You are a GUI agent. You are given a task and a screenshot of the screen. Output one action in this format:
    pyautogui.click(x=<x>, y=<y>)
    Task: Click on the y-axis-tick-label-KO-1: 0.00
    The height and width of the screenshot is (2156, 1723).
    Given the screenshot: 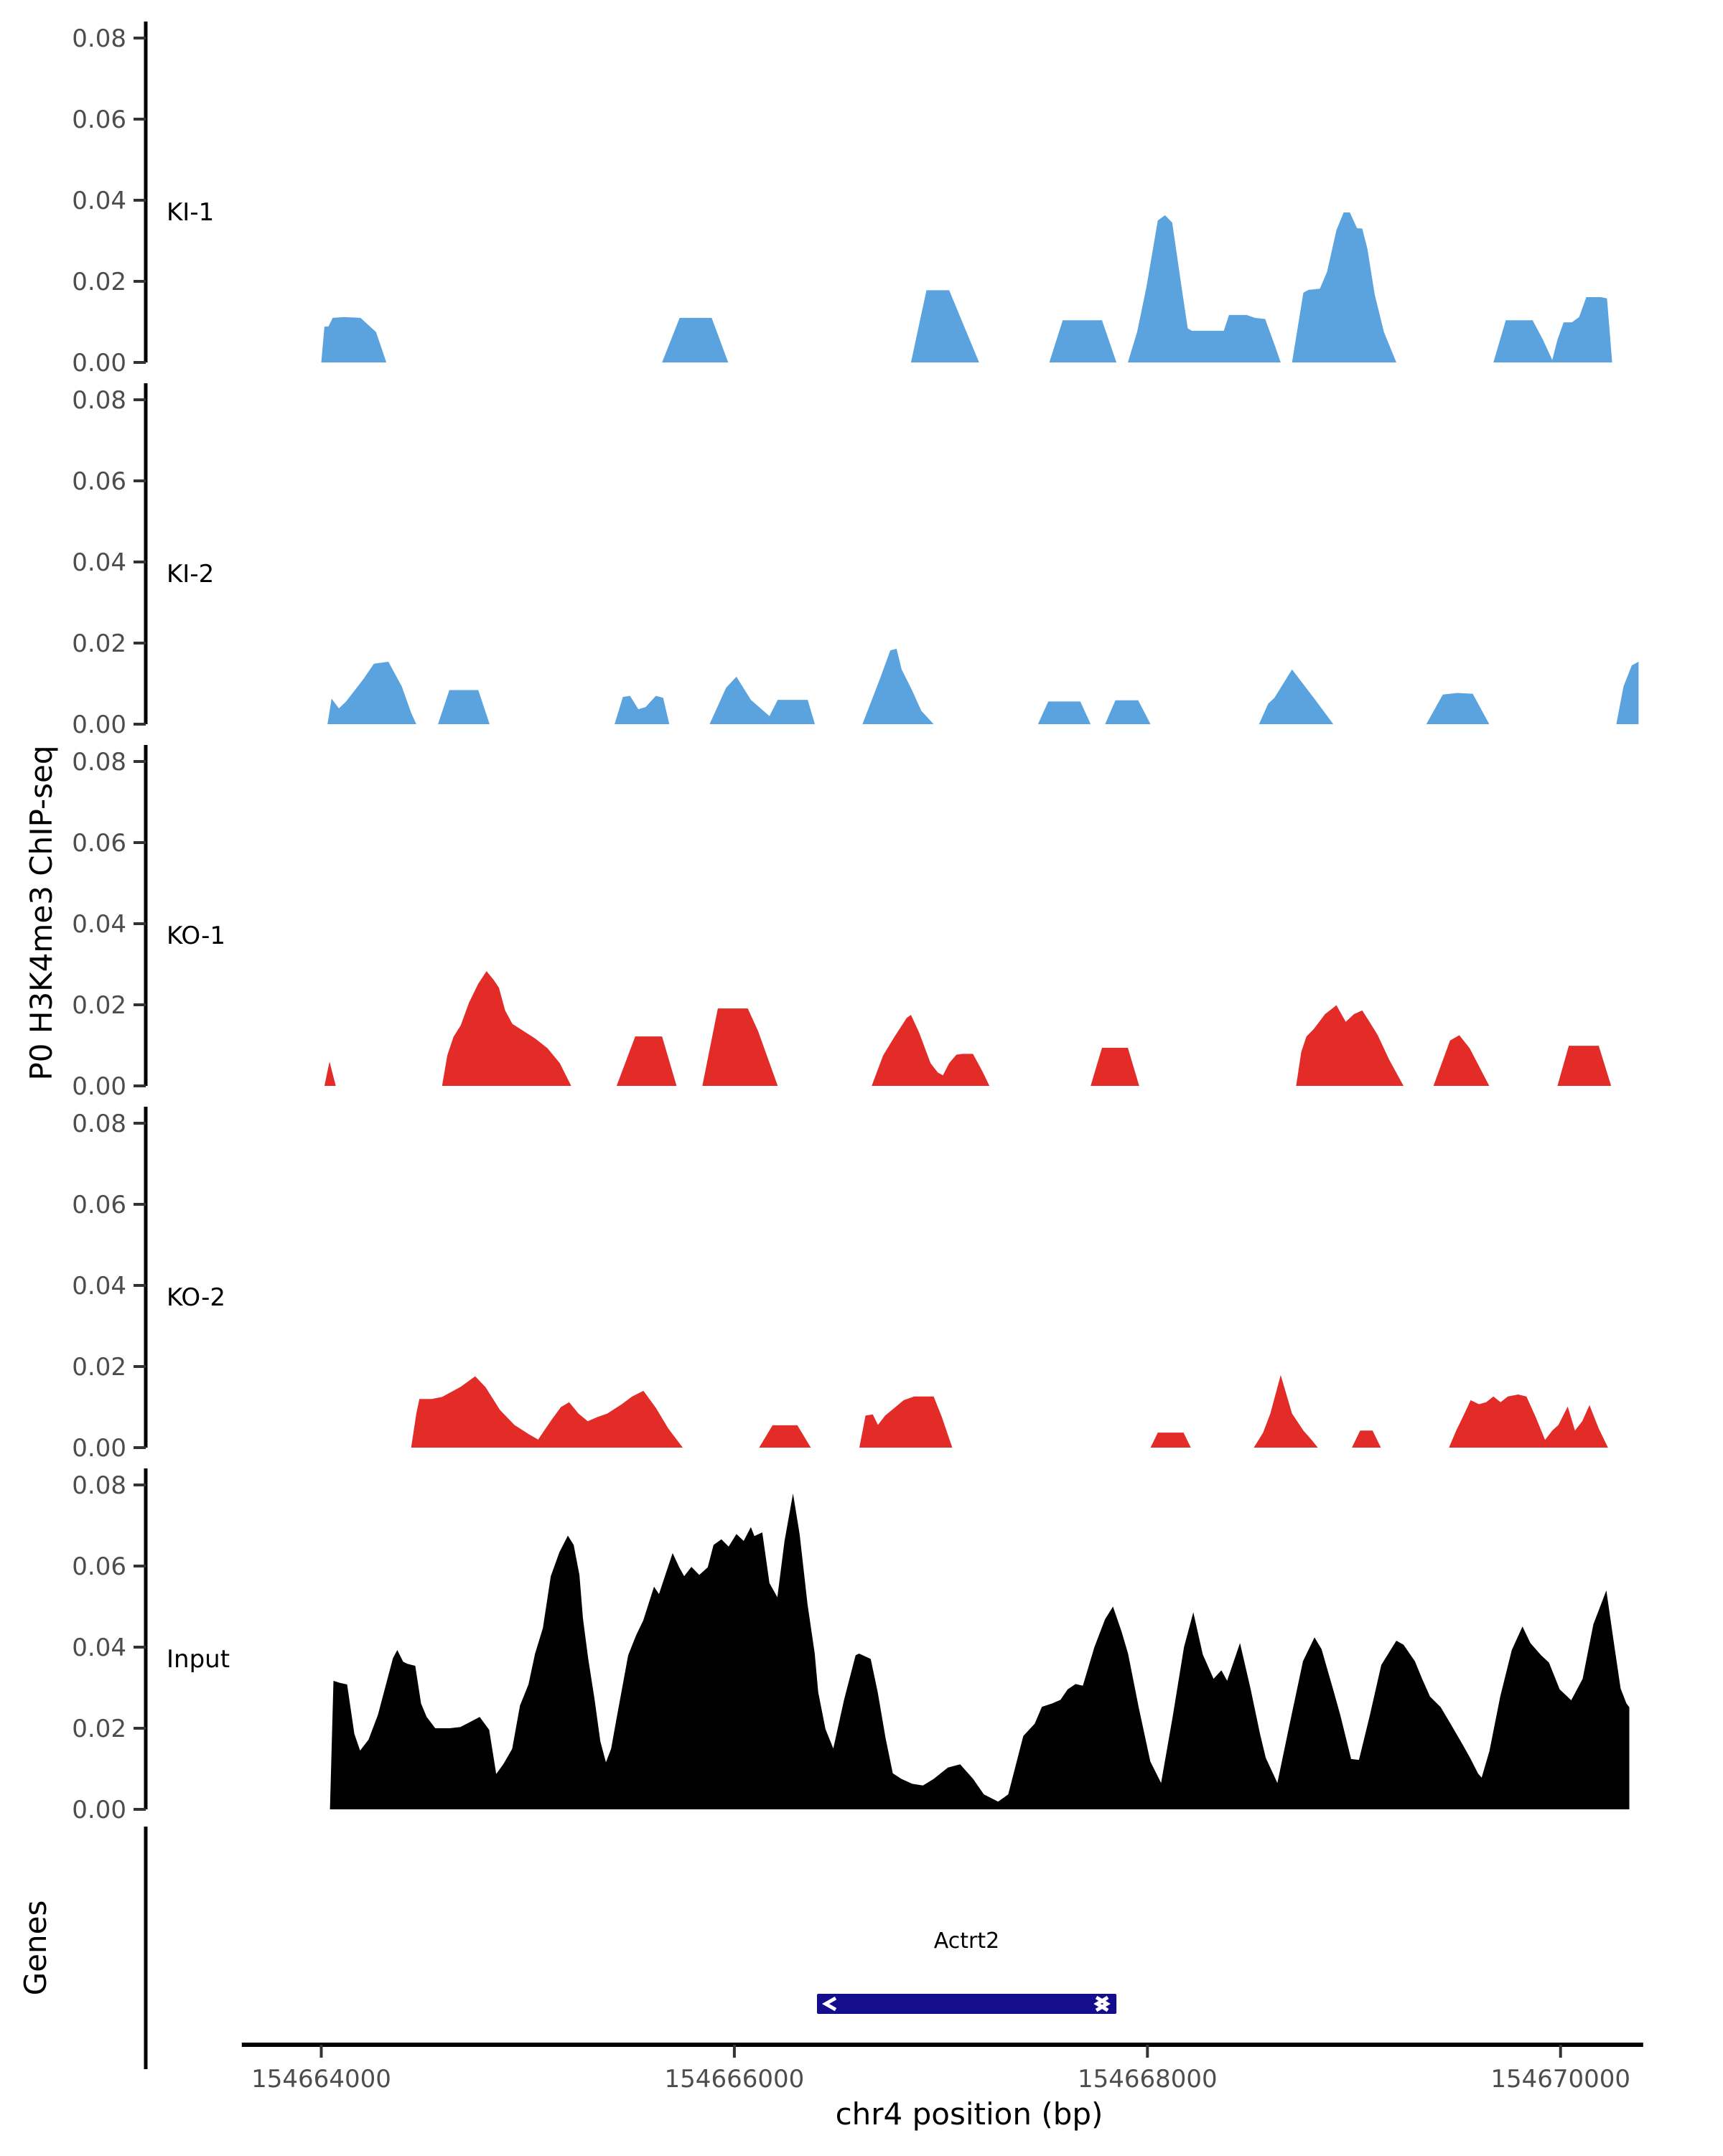 What is the action you would take?
    pyautogui.click(x=99, y=1086)
    